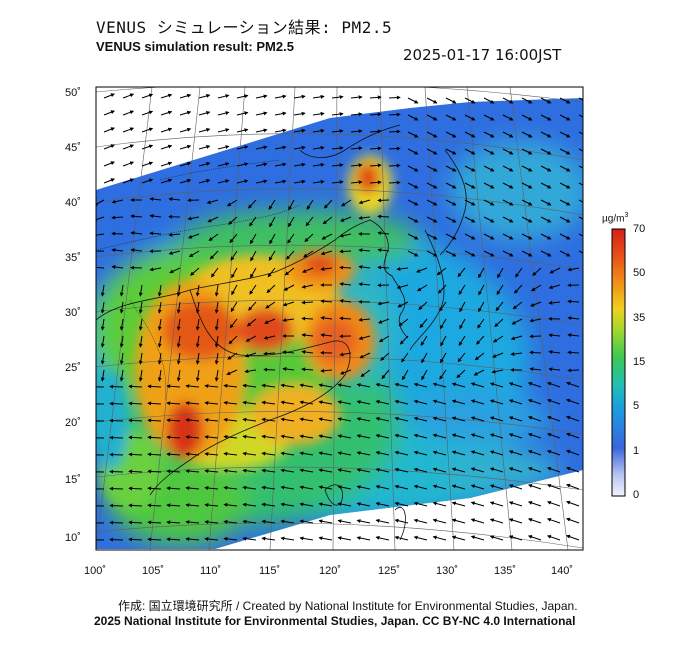 This screenshot has height=649, width=700. Describe the element at coordinates (73, 148) in the screenshot. I see `lat-label: 45˚` at that location.